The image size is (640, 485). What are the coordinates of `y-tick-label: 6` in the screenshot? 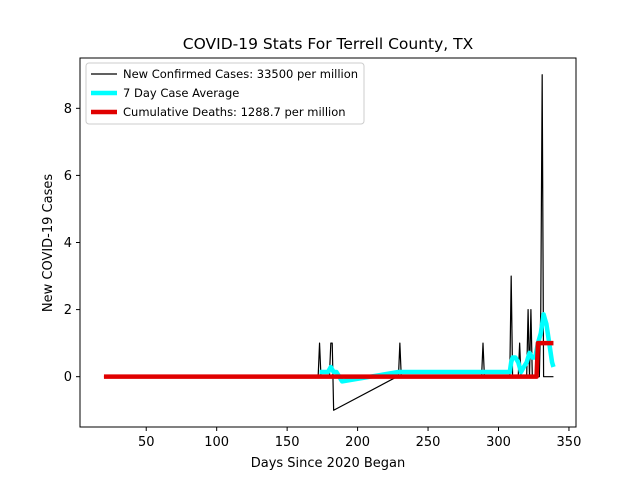 It's located at (68, 176).